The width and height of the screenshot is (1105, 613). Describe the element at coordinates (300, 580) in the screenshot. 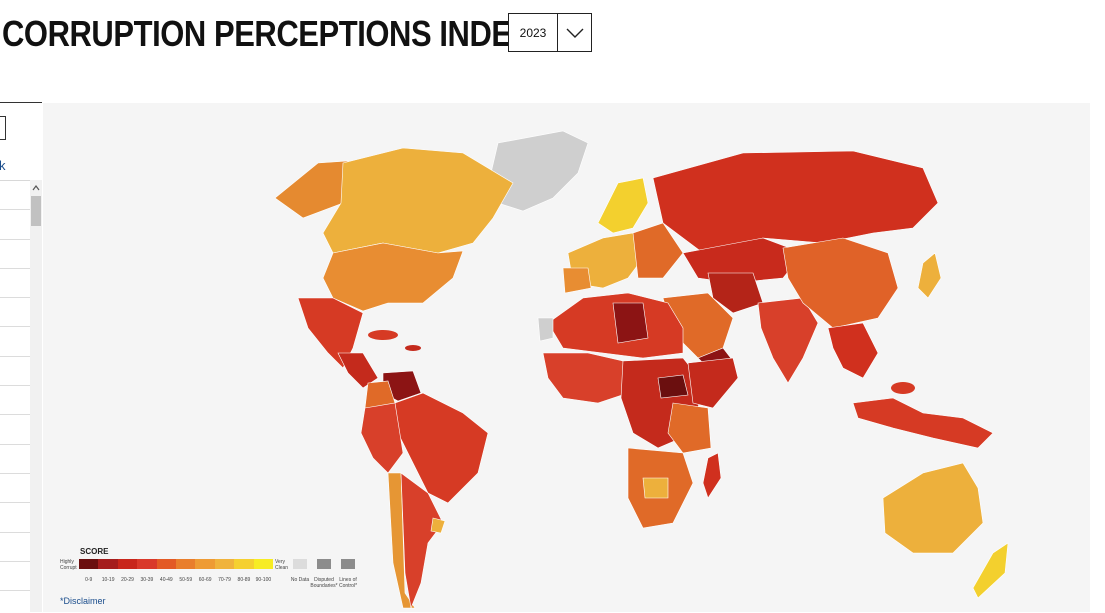

I see `no-data-label: No Data` at that location.